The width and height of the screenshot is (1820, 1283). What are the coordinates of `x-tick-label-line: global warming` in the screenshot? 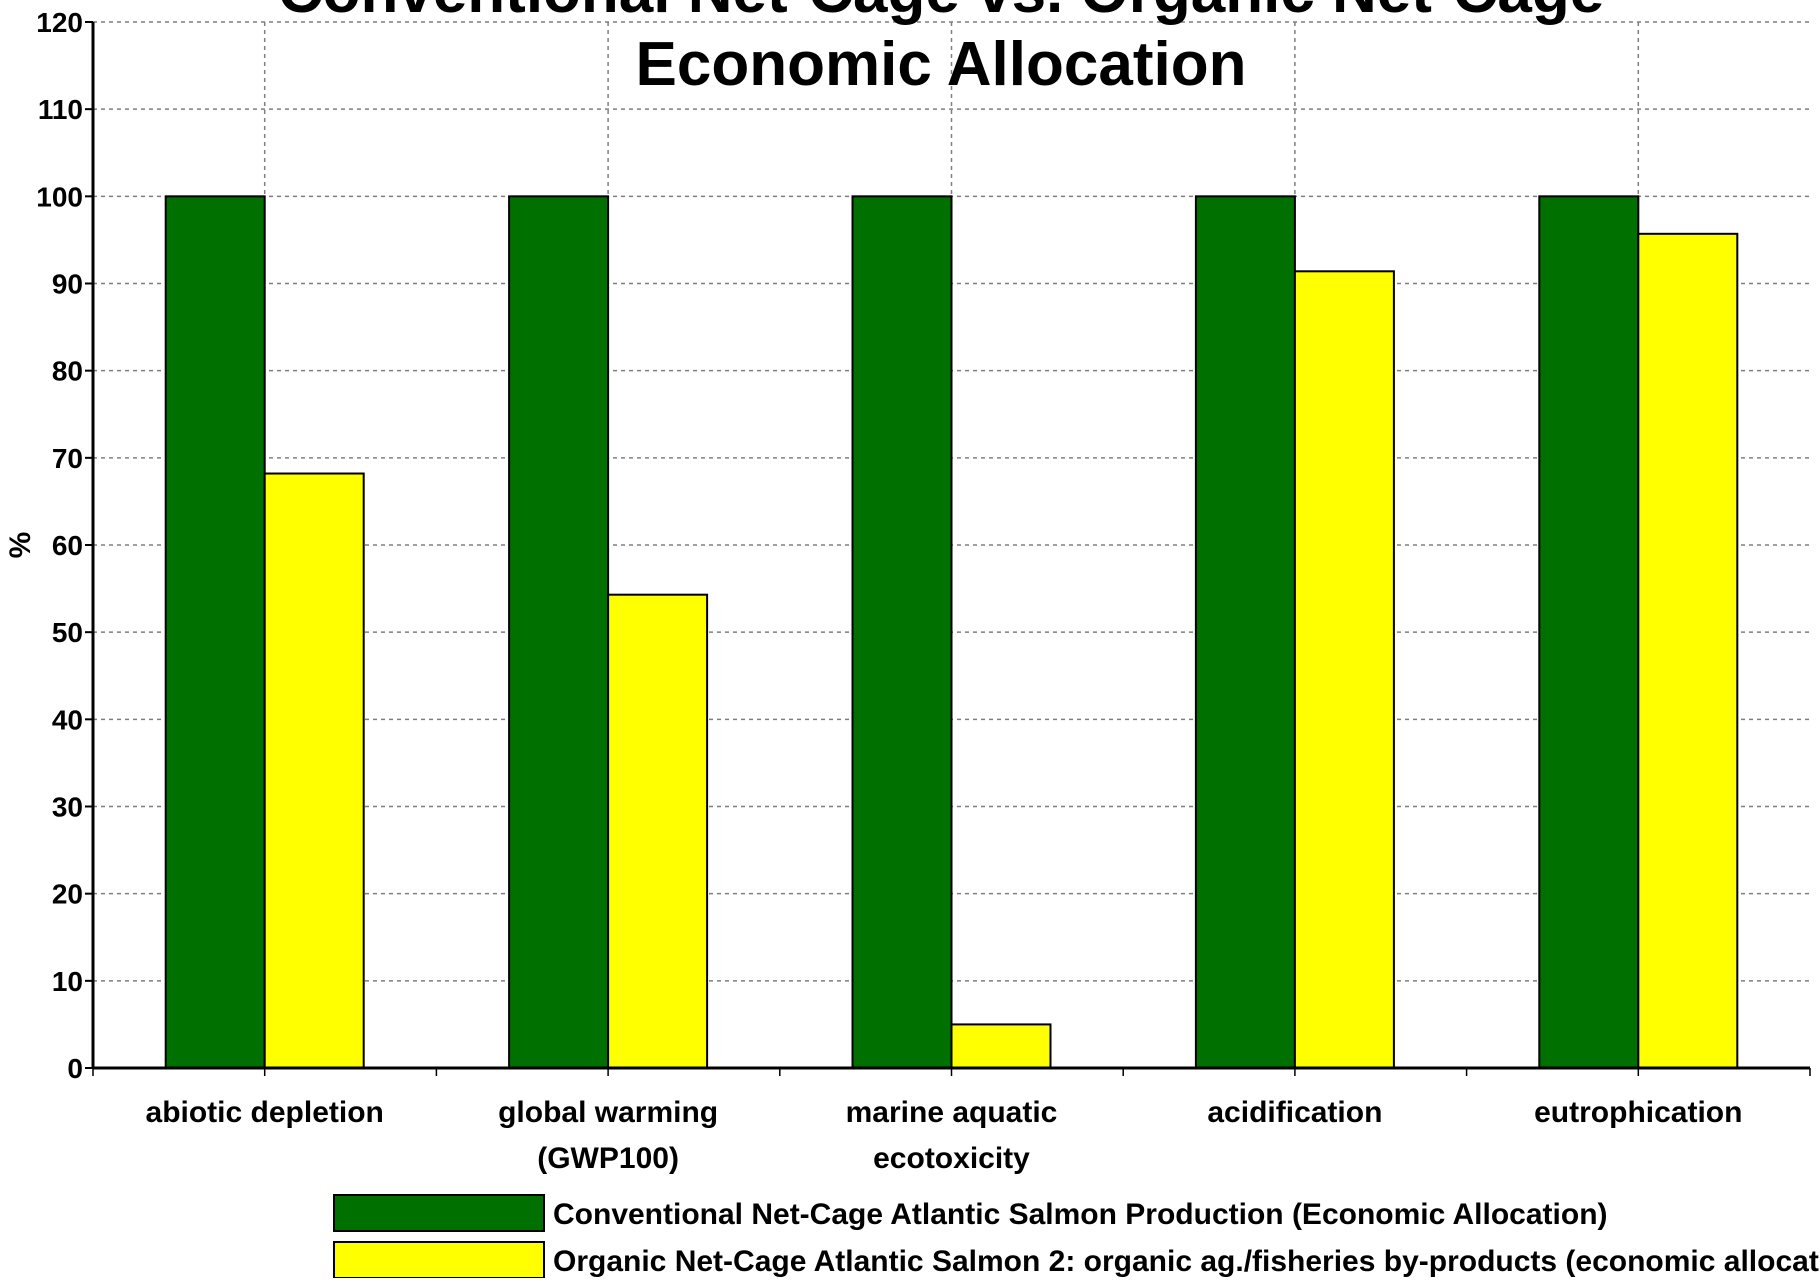 It's located at (608, 1112).